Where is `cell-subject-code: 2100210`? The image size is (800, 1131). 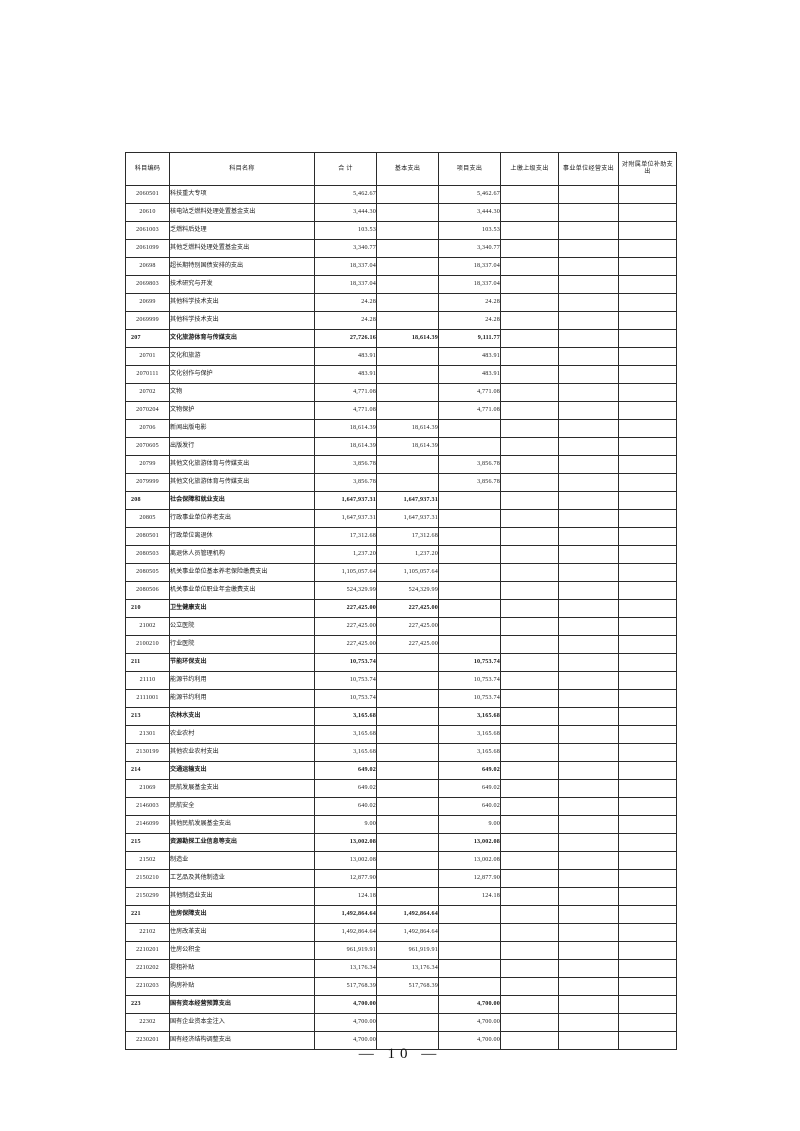
cell-subject-code: 2100210 is located at coordinates (147, 644).